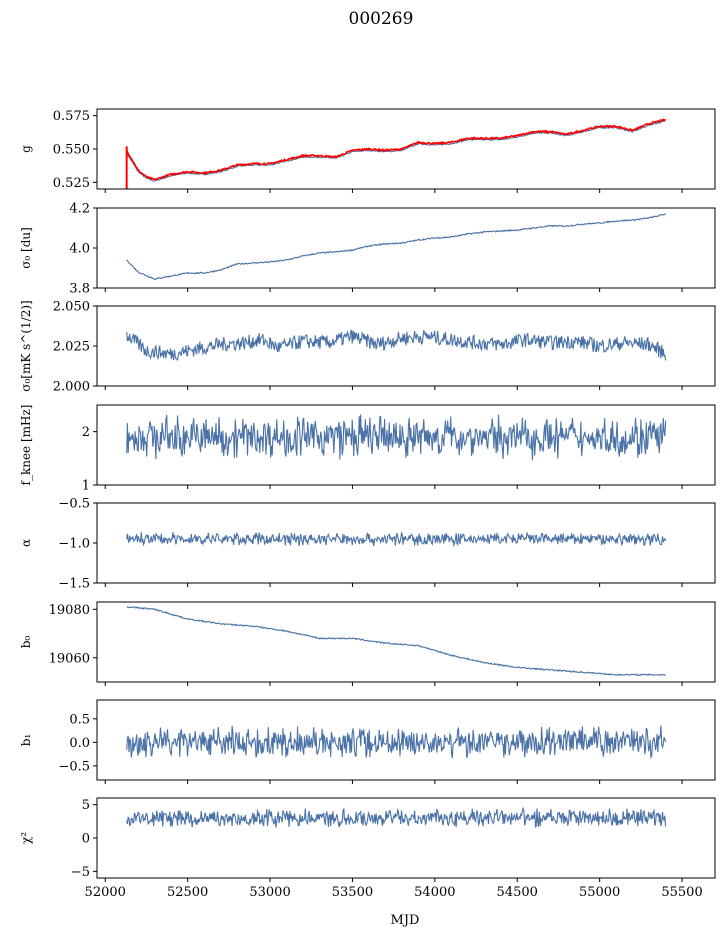  I want to click on x-tick-label: 54000, so click(434, 892).